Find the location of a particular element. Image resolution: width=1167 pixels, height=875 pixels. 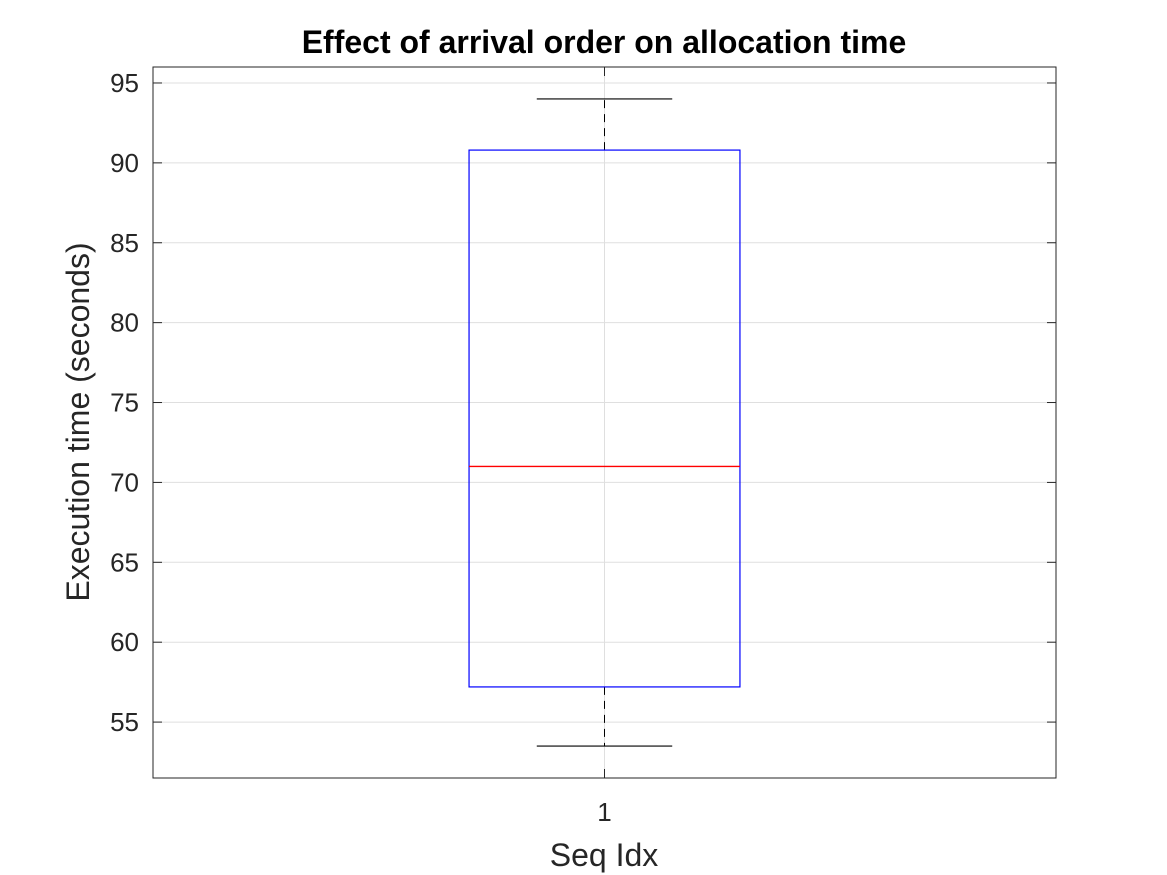

interquartile-box is located at coordinates (604, 418).